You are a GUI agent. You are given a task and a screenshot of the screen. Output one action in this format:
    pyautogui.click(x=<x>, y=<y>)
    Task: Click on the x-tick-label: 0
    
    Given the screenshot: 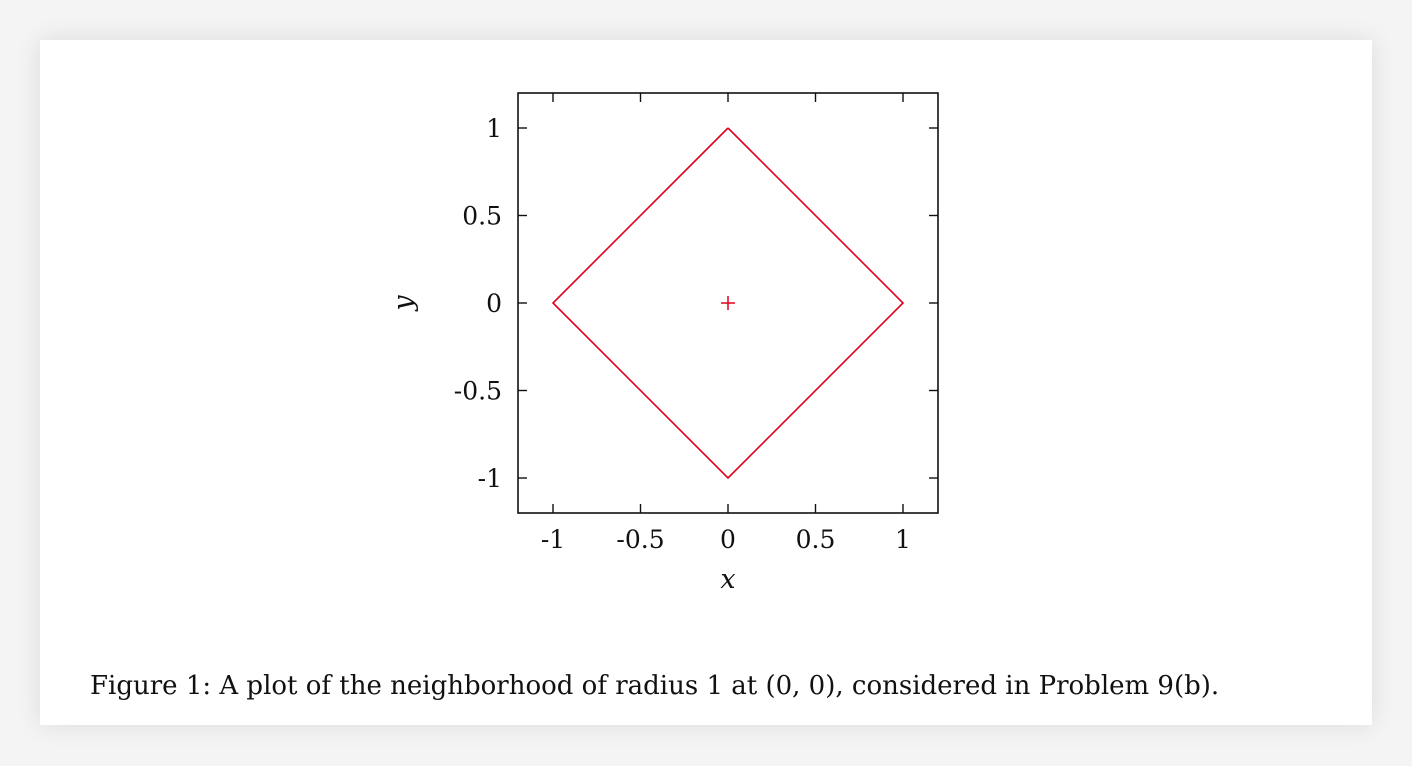 What is the action you would take?
    pyautogui.click(x=728, y=539)
    